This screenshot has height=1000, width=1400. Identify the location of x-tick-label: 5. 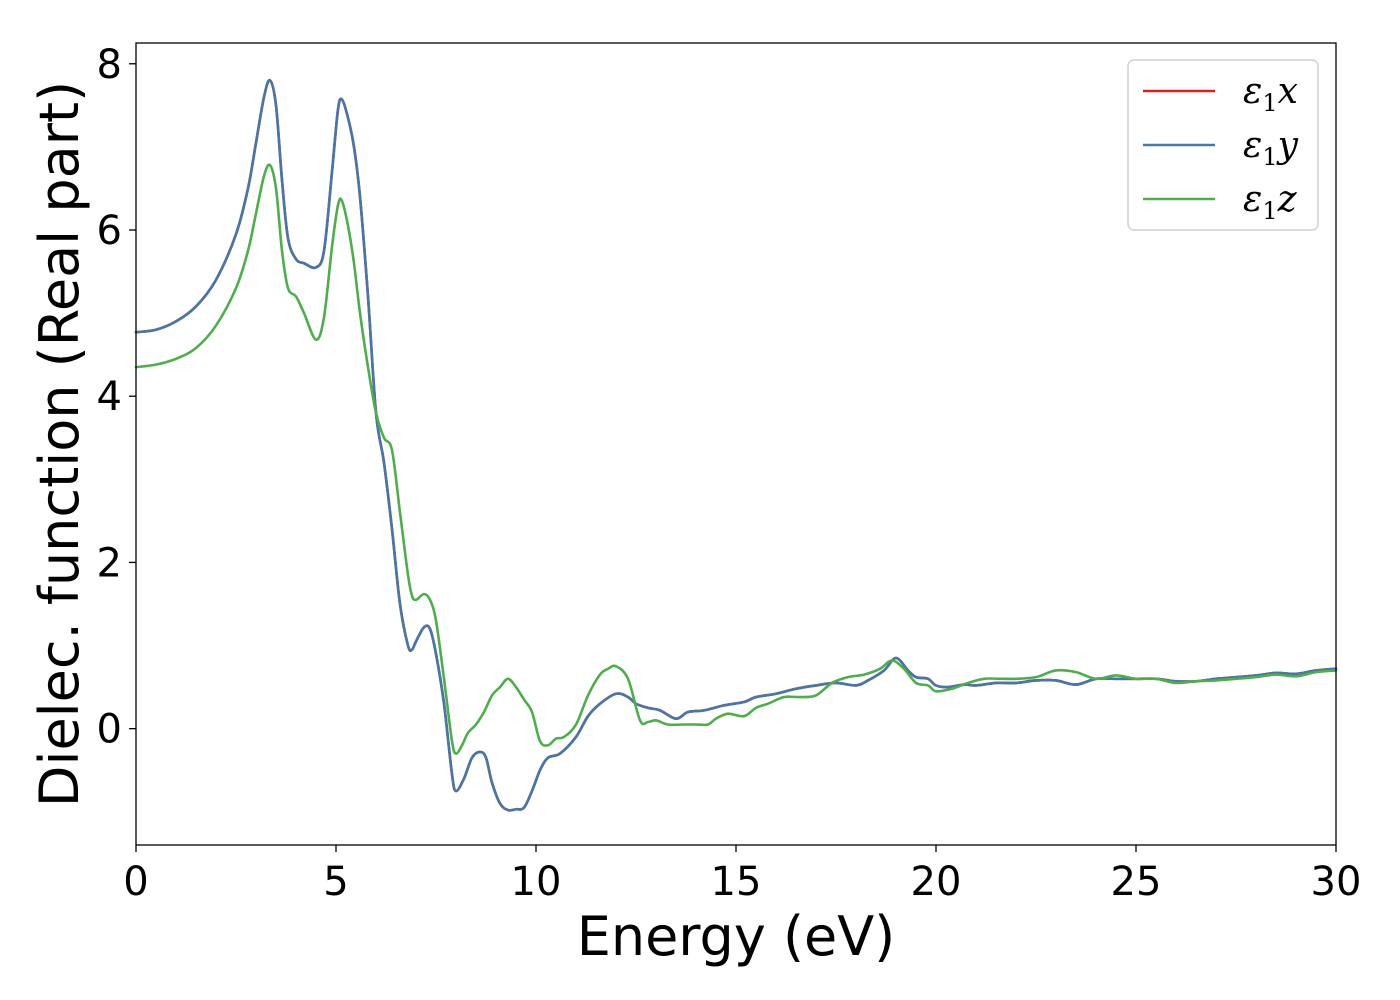
(335, 882).